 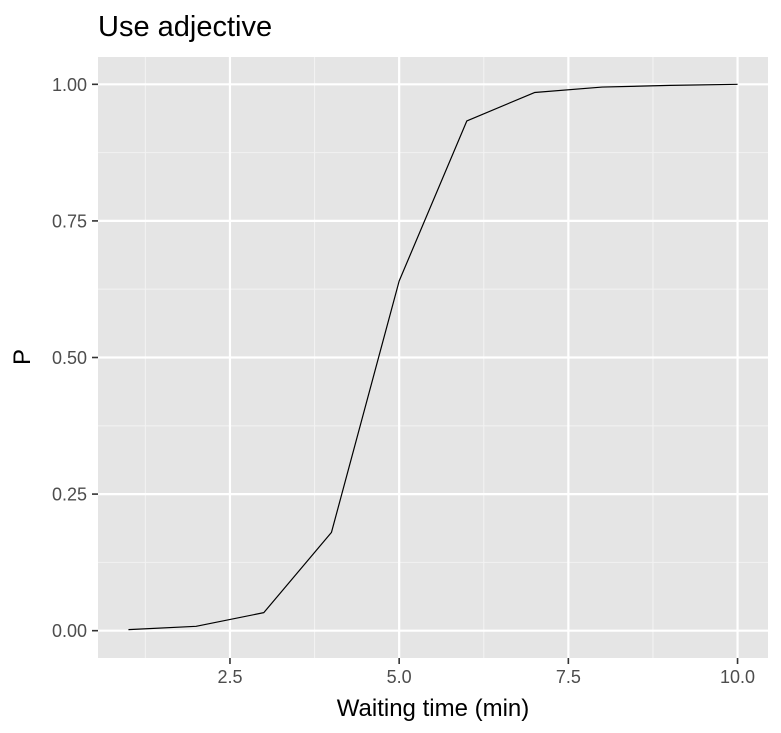 What do you see at coordinates (69, 358) in the screenshot?
I see `y-tick-label: 0.50` at bounding box center [69, 358].